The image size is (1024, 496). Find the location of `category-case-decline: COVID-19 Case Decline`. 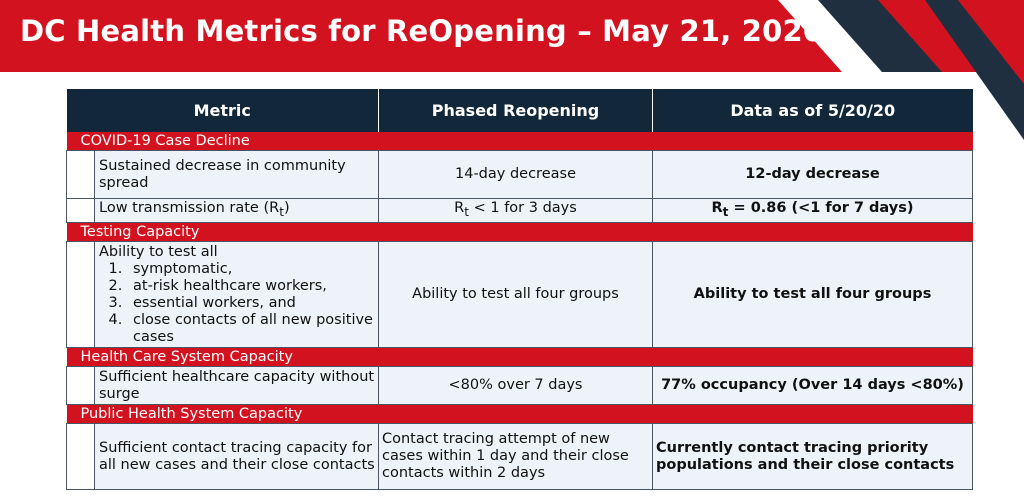

category-case-decline: COVID-19 Case Decline is located at coordinates (519, 141).